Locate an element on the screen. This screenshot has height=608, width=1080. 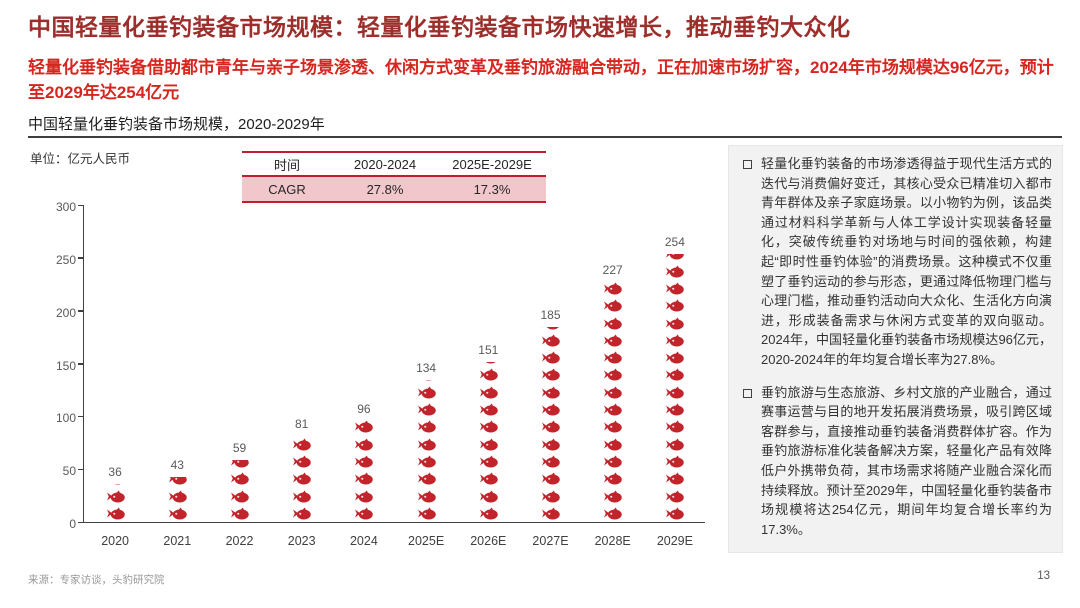
cagr-row-label: CAGR is located at coordinates (287, 189).